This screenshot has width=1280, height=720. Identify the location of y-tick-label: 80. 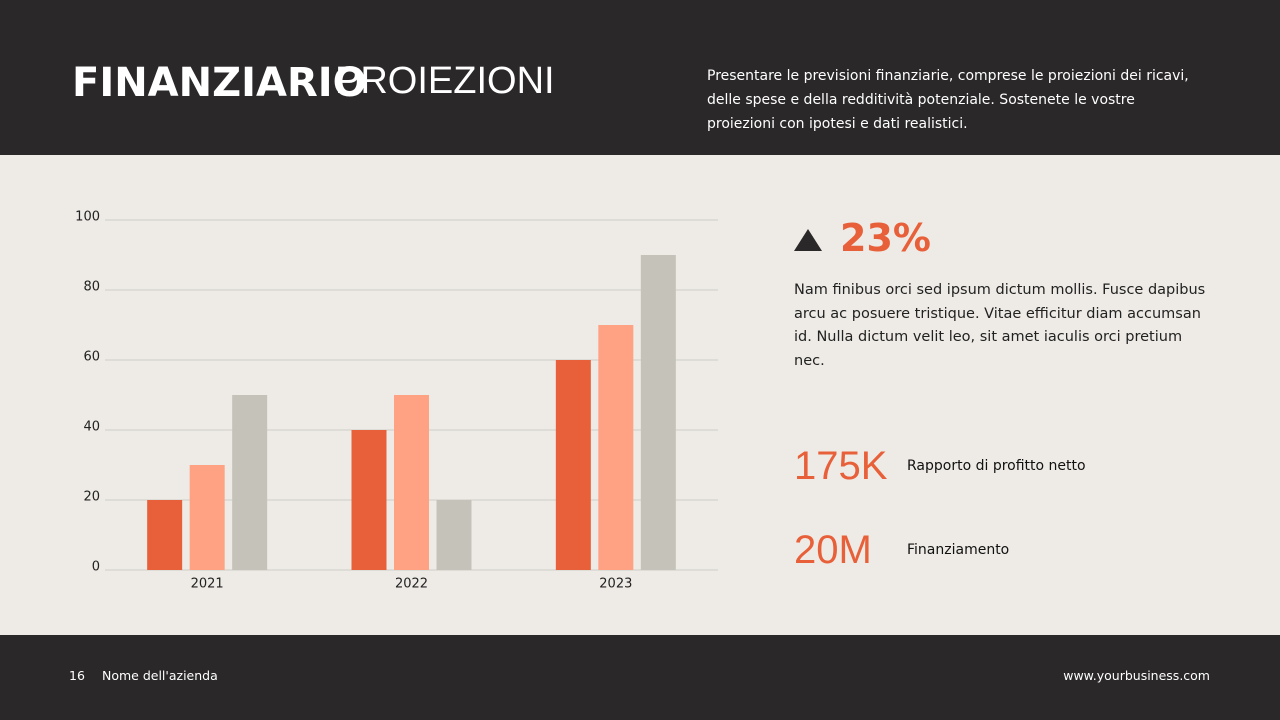
(91, 287).